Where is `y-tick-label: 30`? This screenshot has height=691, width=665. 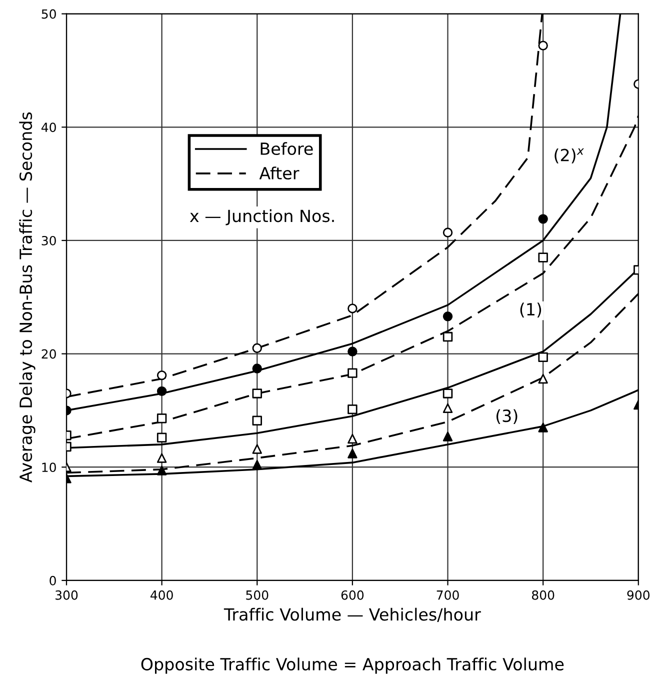
y-tick-label: 30 is located at coordinates (49, 241).